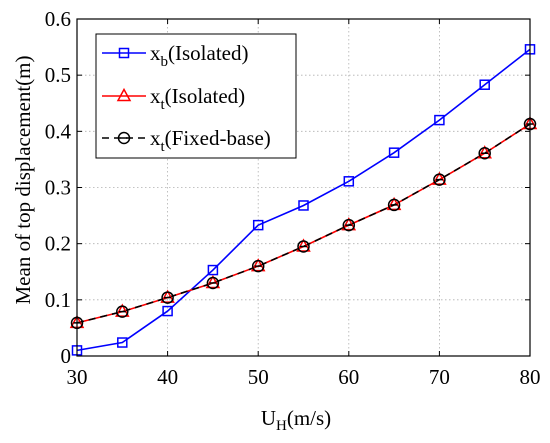 This screenshot has width=550, height=443. Describe the element at coordinates (309, 418) in the screenshot. I see `x-axis-label-tail: (m/s)` at that location.